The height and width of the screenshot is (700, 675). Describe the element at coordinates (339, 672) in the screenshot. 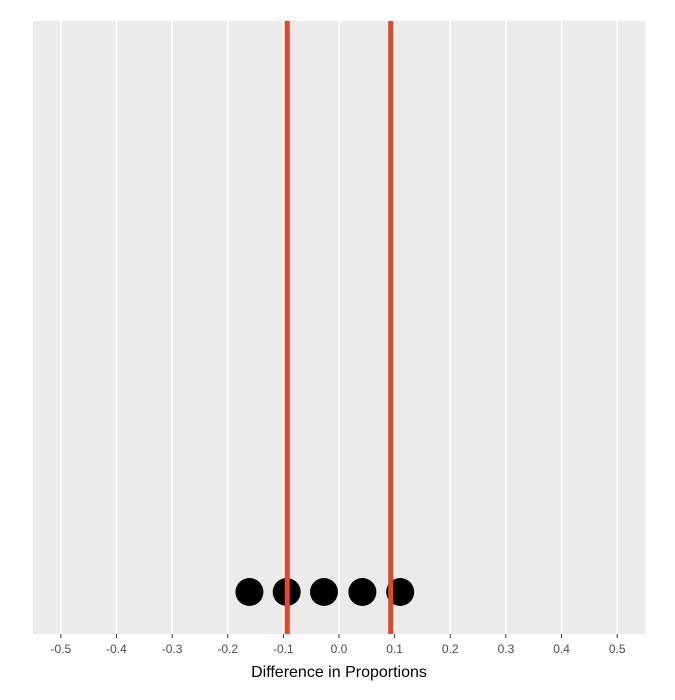

I see `x-axis-title: Difference in Proportions` at that location.